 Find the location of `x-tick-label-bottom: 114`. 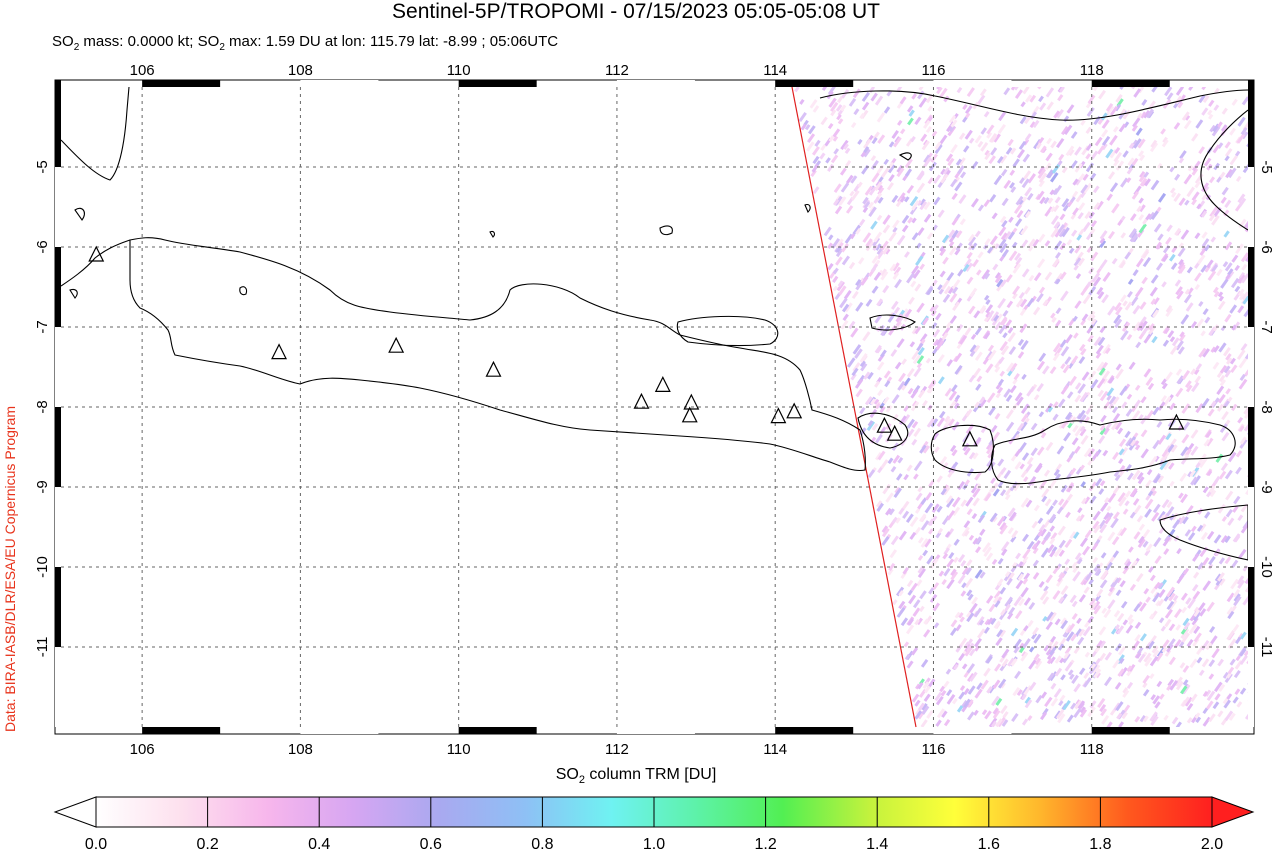

x-tick-label-bottom: 114 is located at coordinates (775, 749).